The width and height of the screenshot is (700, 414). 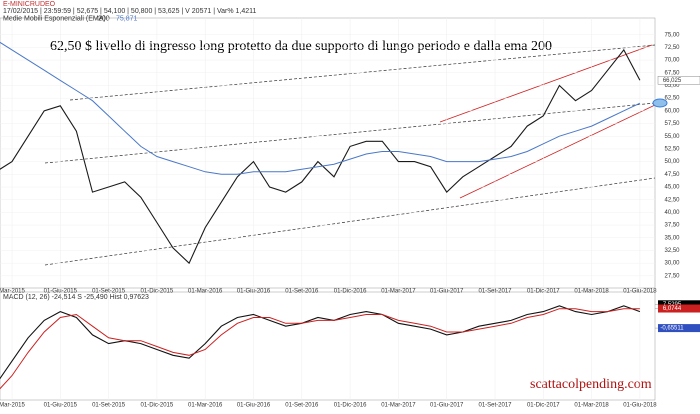 I want to click on entry-marker, so click(x=660, y=103).